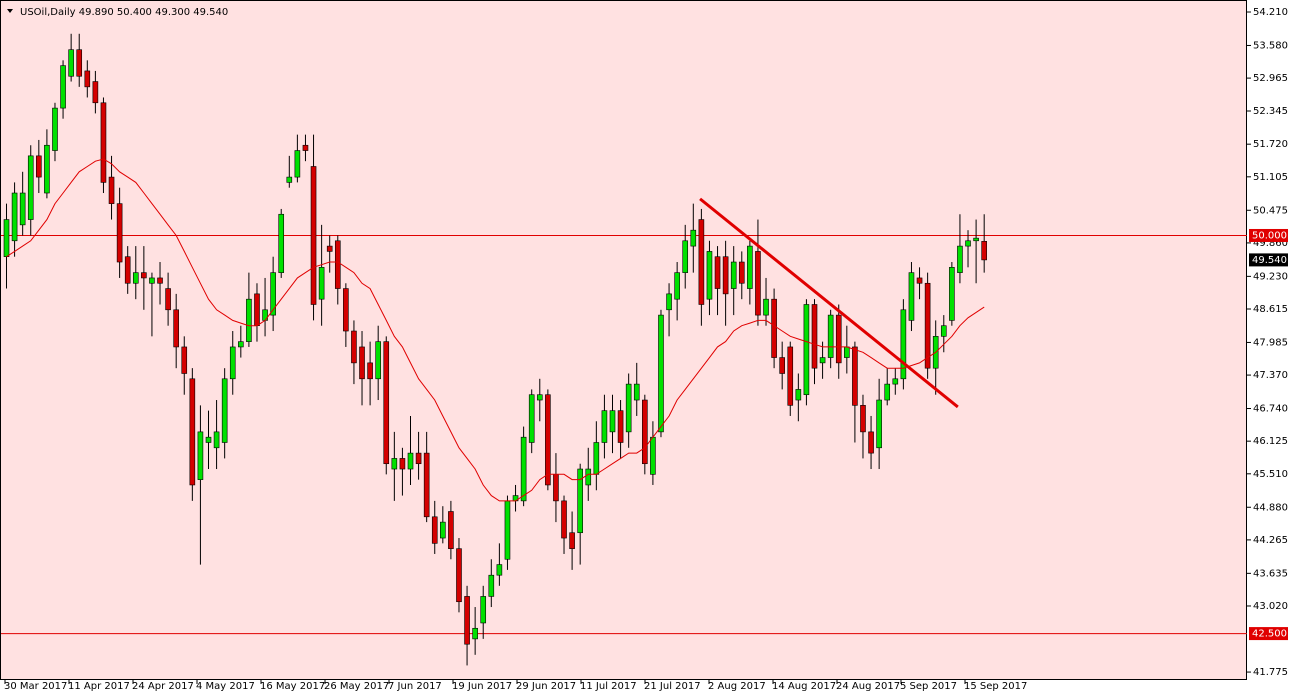 Image resolution: width=1289 pixels, height=698 pixels. I want to click on level-label-box, so click(1268, 634).